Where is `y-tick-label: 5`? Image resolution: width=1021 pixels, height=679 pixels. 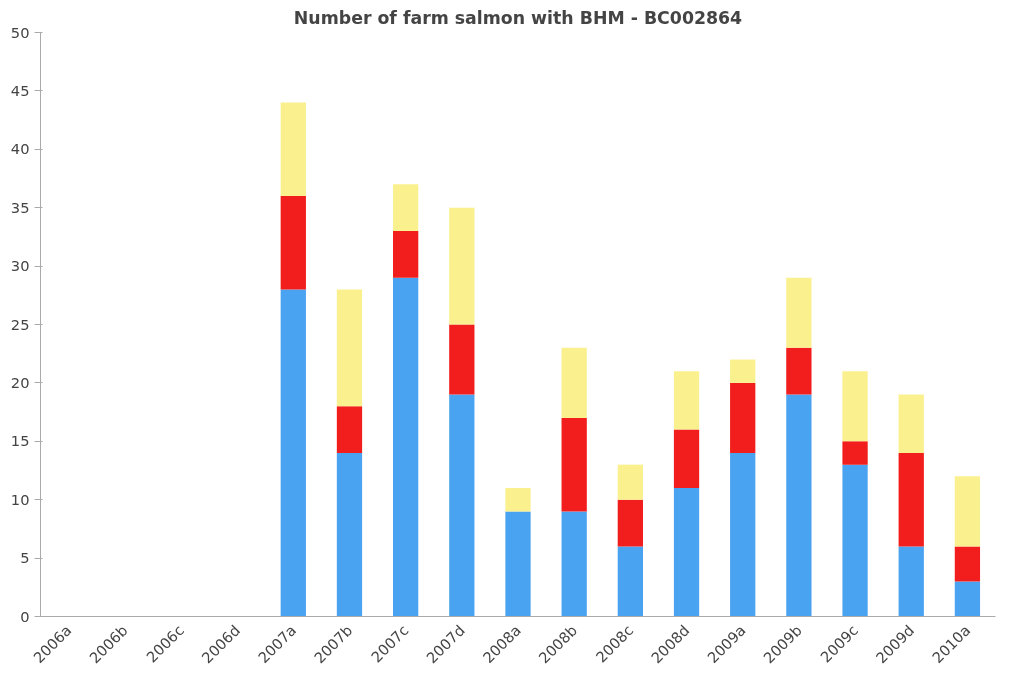
y-tick-label: 5 is located at coordinates (25, 558).